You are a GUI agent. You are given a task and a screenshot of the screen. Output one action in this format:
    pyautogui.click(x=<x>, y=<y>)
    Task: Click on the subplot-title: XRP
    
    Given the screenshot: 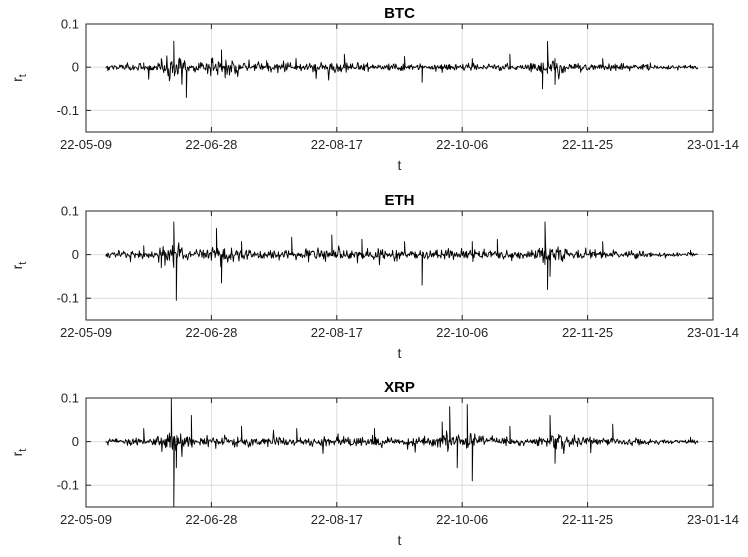 What is the action you would take?
    pyautogui.click(x=399, y=387)
    